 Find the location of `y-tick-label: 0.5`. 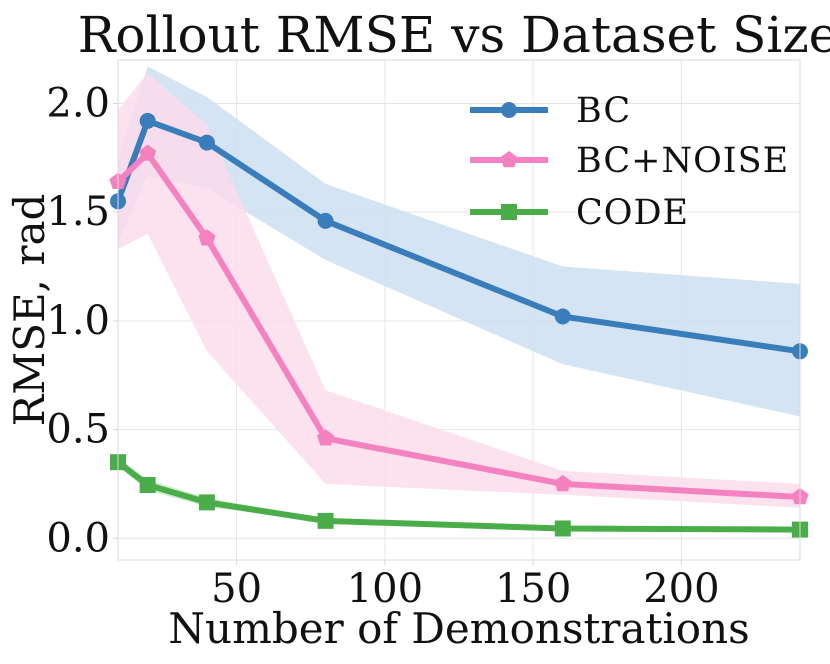

y-tick-label: 0.5 is located at coordinates (78, 430).